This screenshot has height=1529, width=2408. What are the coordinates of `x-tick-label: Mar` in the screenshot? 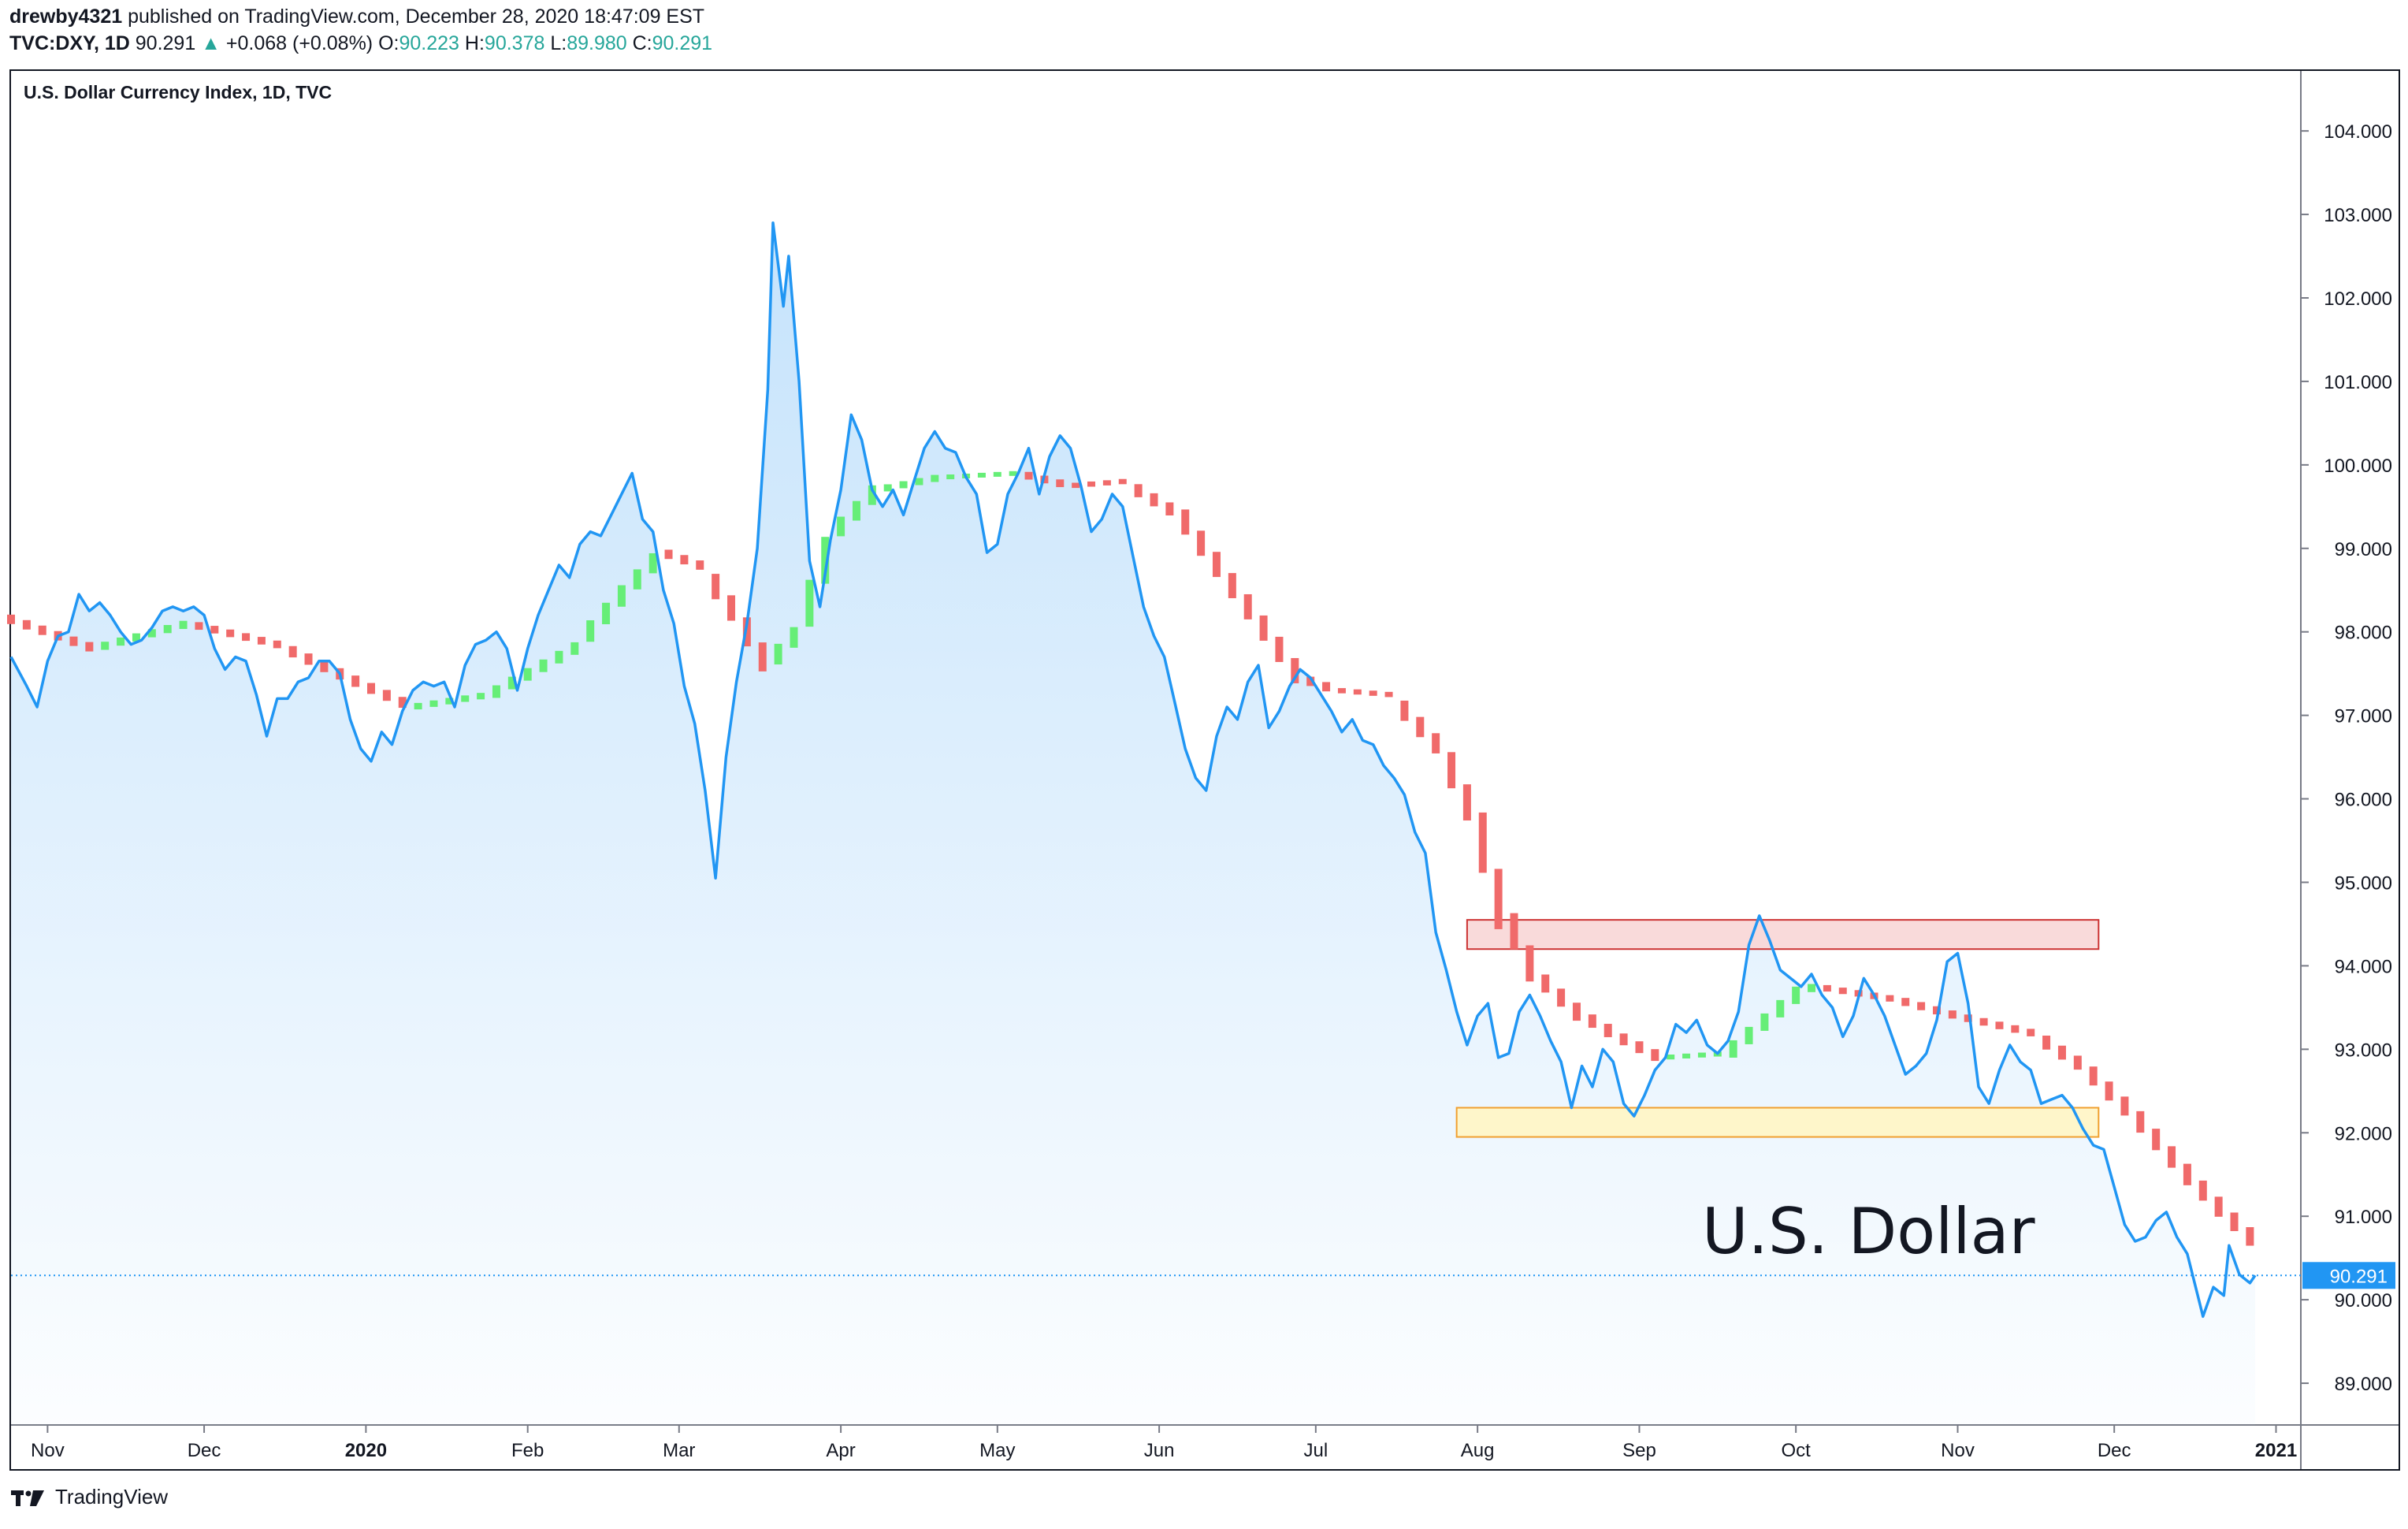 It's located at (679, 1450).